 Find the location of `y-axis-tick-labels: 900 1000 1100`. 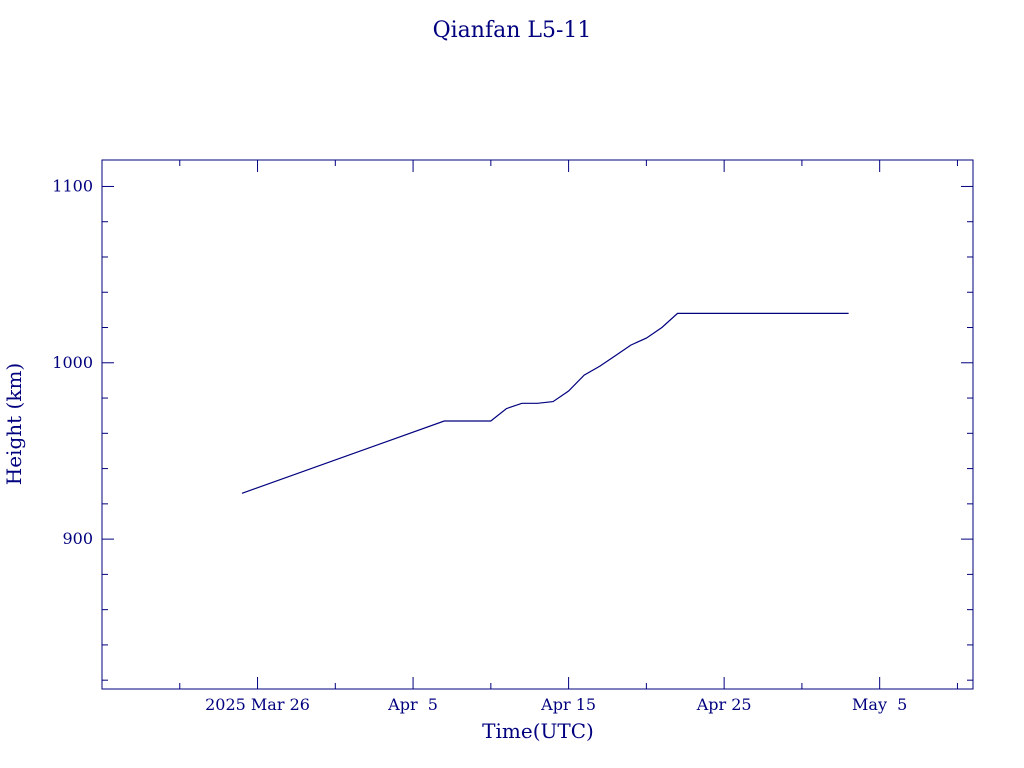

y-axis-tick-labels: 900 1000 1100 is located at coordinates (72, 362).